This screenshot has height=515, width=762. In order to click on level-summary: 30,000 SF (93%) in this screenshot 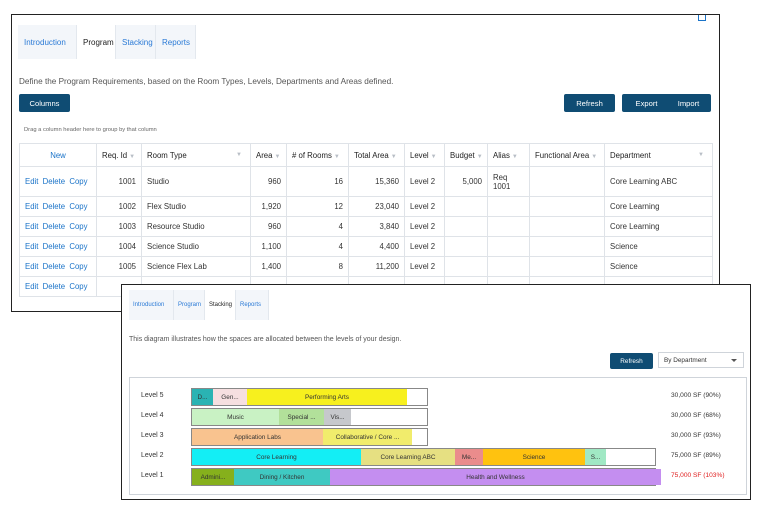, I will do `click(696, 435)`.